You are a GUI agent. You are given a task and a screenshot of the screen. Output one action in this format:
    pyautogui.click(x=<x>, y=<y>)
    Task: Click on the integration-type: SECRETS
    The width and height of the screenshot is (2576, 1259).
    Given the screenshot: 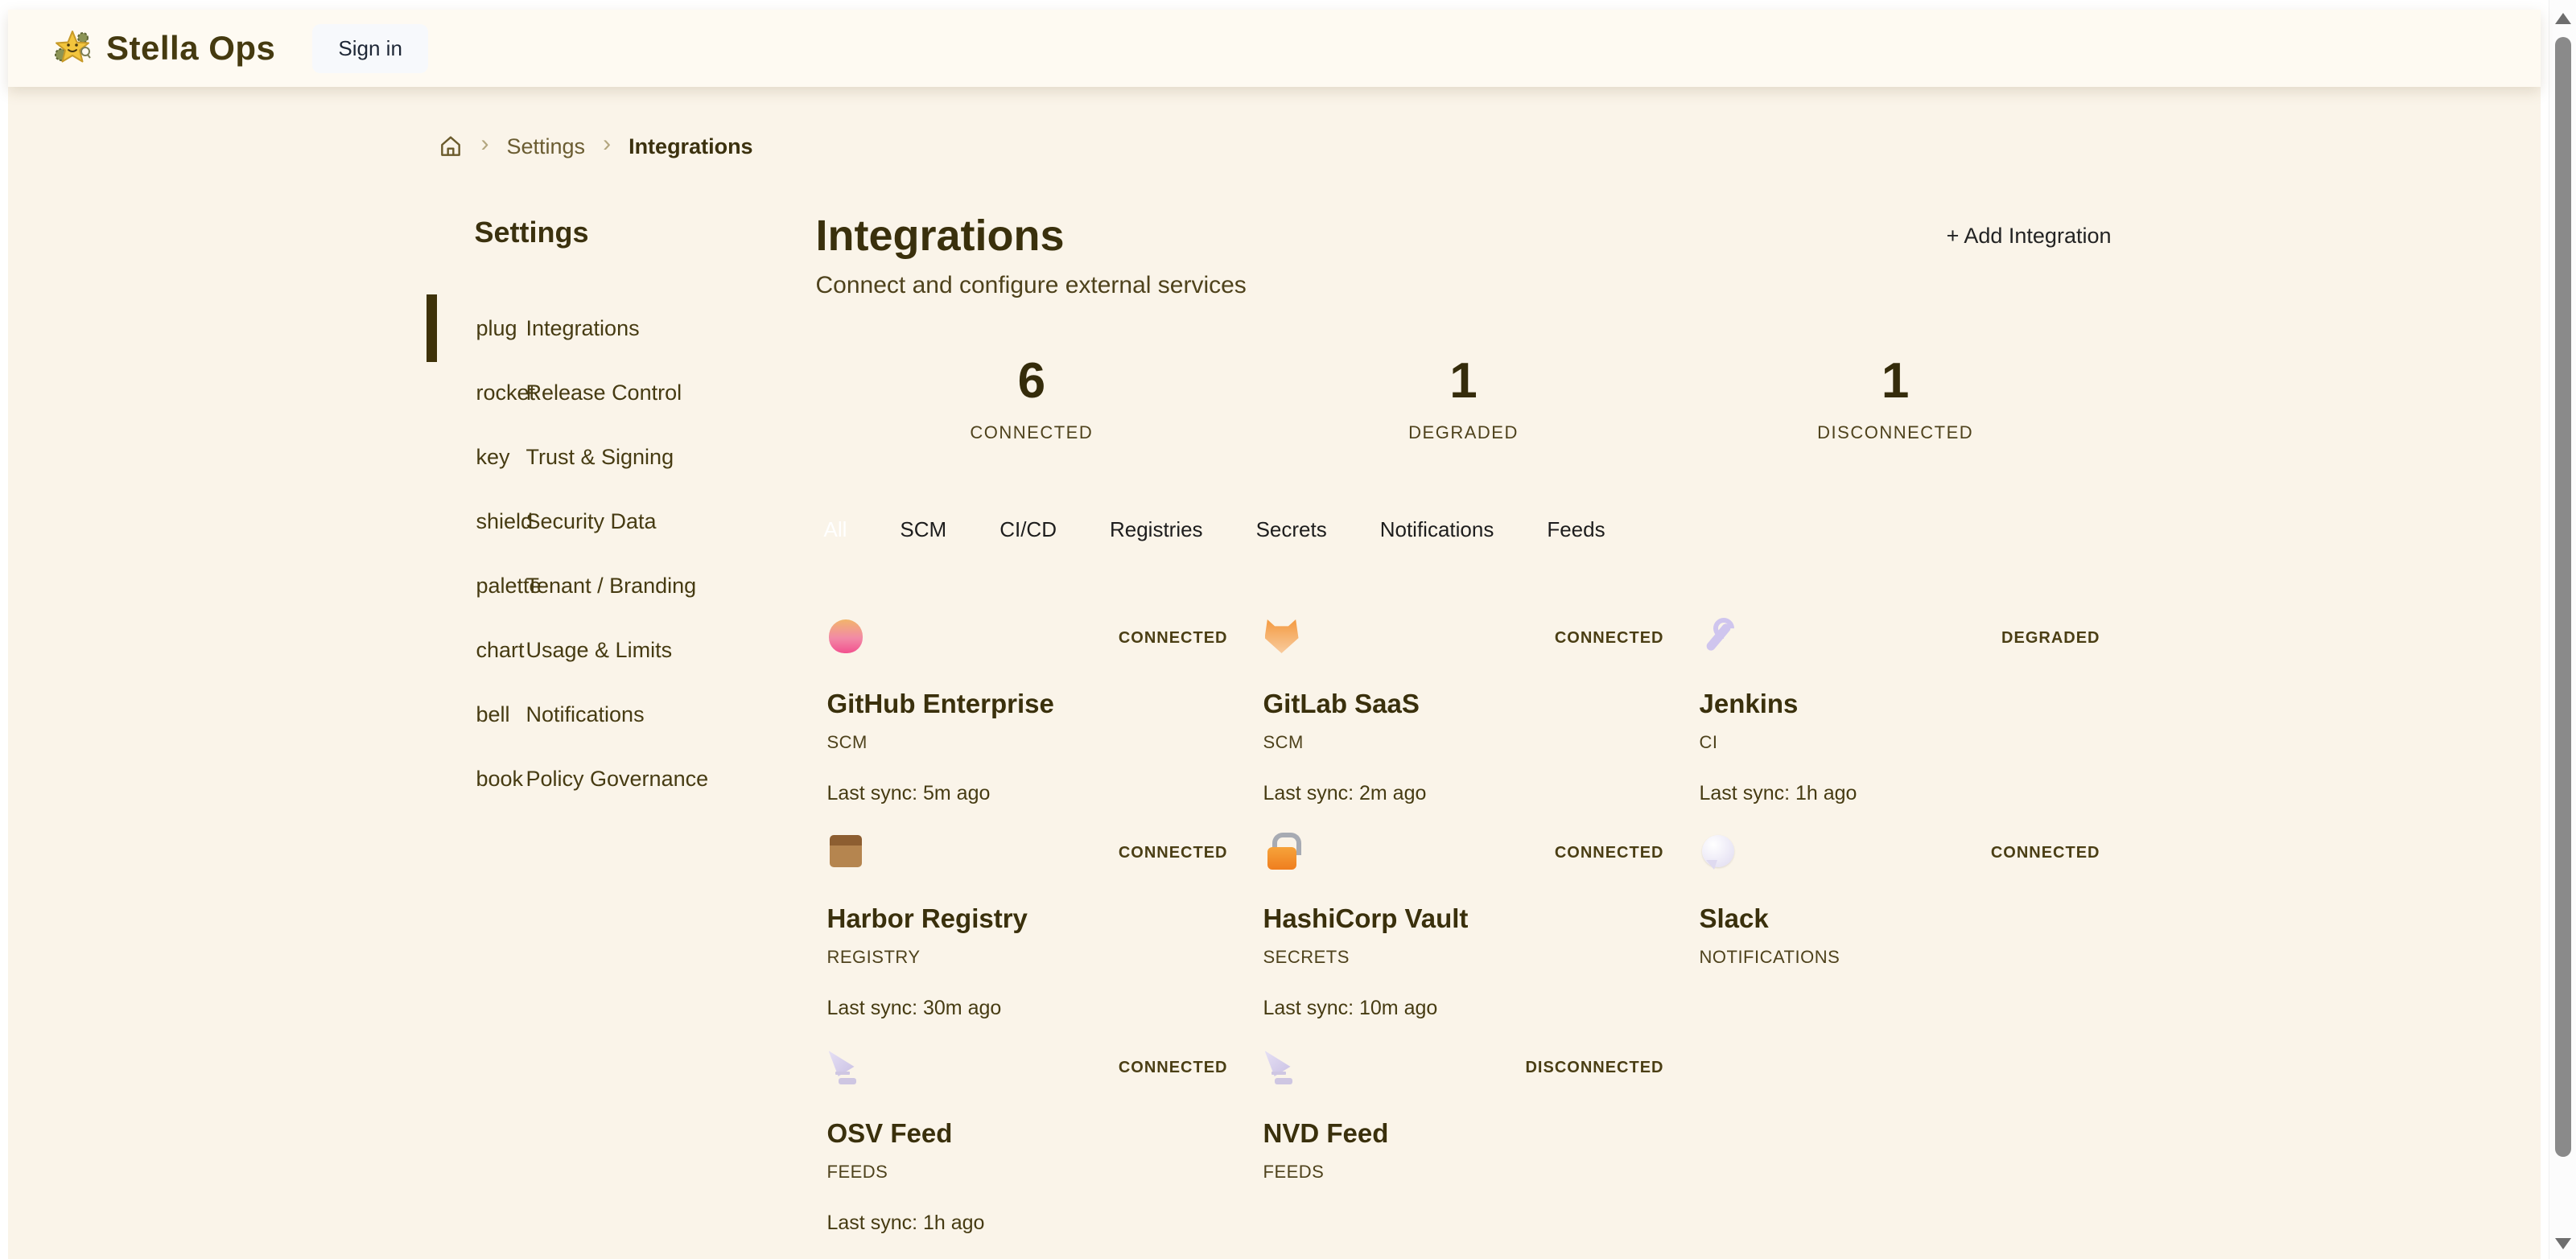 What is the action you would take?
    pyautogui.click(x=1306, y=957)
    